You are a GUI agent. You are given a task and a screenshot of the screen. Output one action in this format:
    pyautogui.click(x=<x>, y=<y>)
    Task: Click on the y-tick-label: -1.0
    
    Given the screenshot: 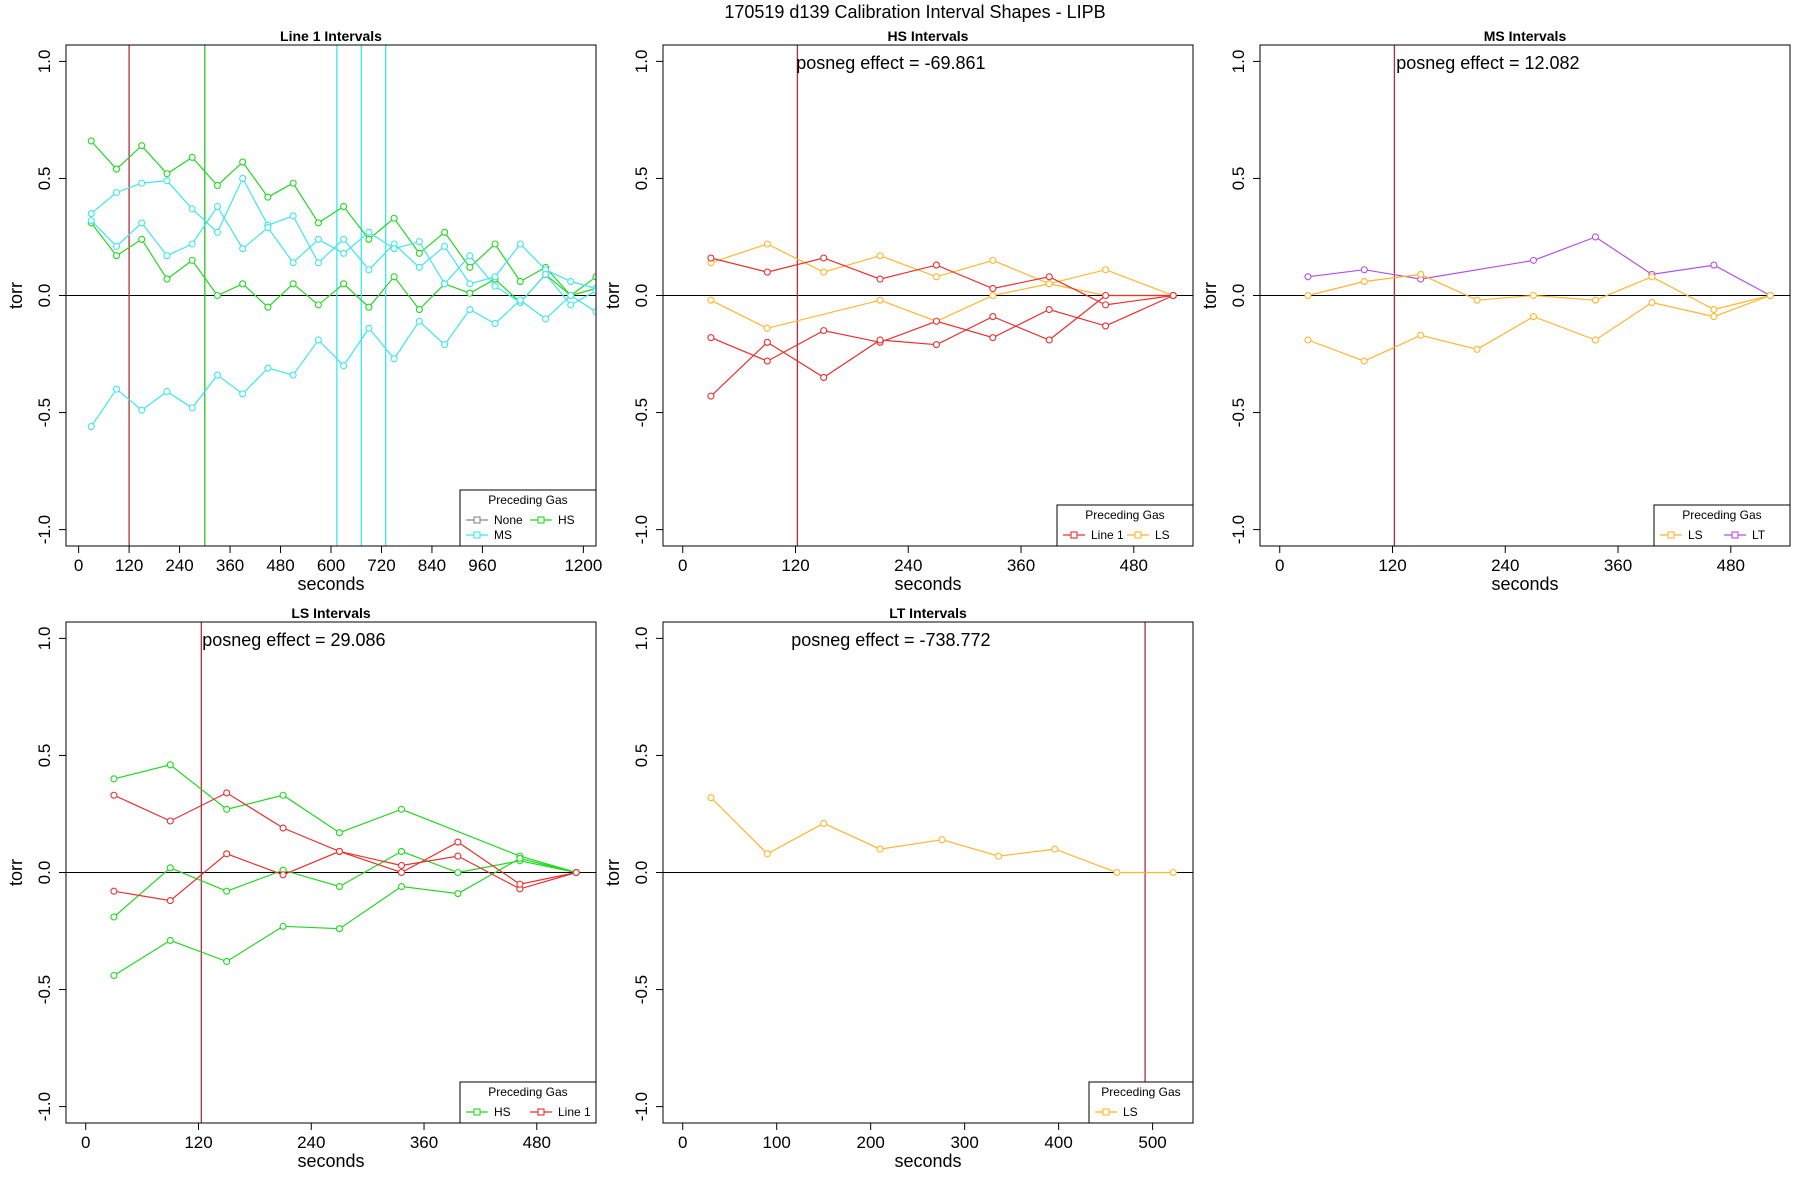 What is the action you would take?
    pyautogui.click(x=641, y=529)
    